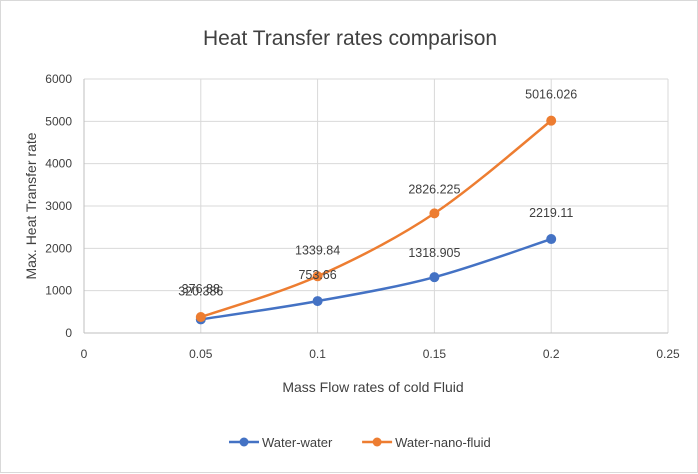 This screenshot has width=698, height=474. Describe the element at coordinates (434, 253) in the screenshot. I see `data-label: 1318.905` at that location.